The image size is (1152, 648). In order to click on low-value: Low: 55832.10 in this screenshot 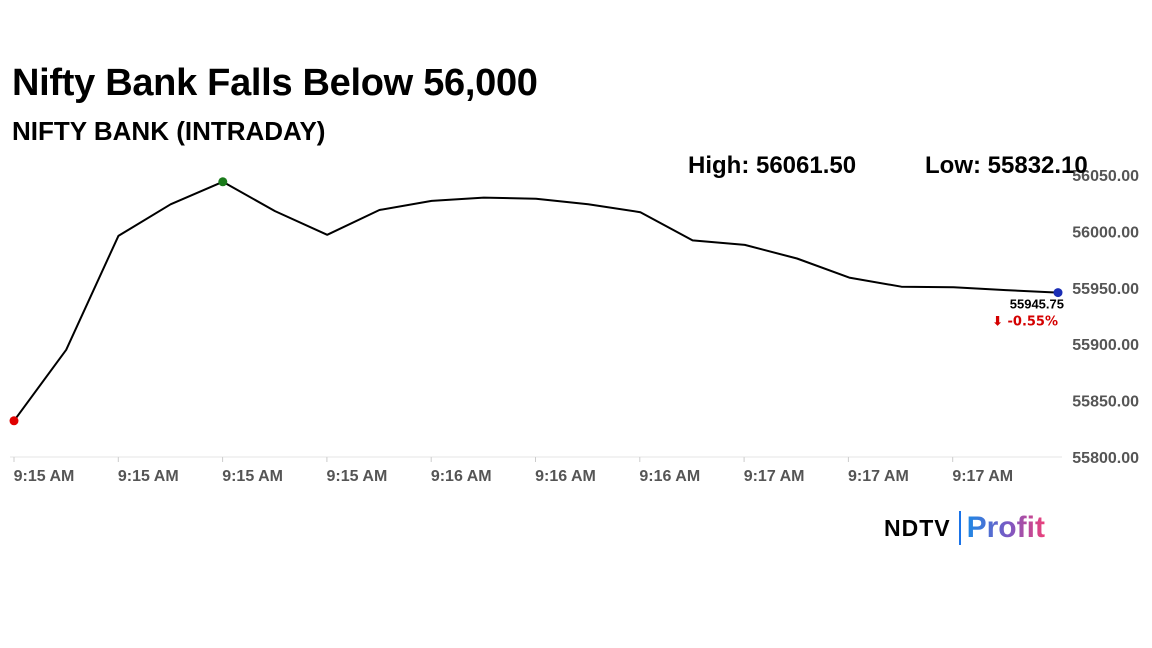, I will do `click(1006, 165)`.